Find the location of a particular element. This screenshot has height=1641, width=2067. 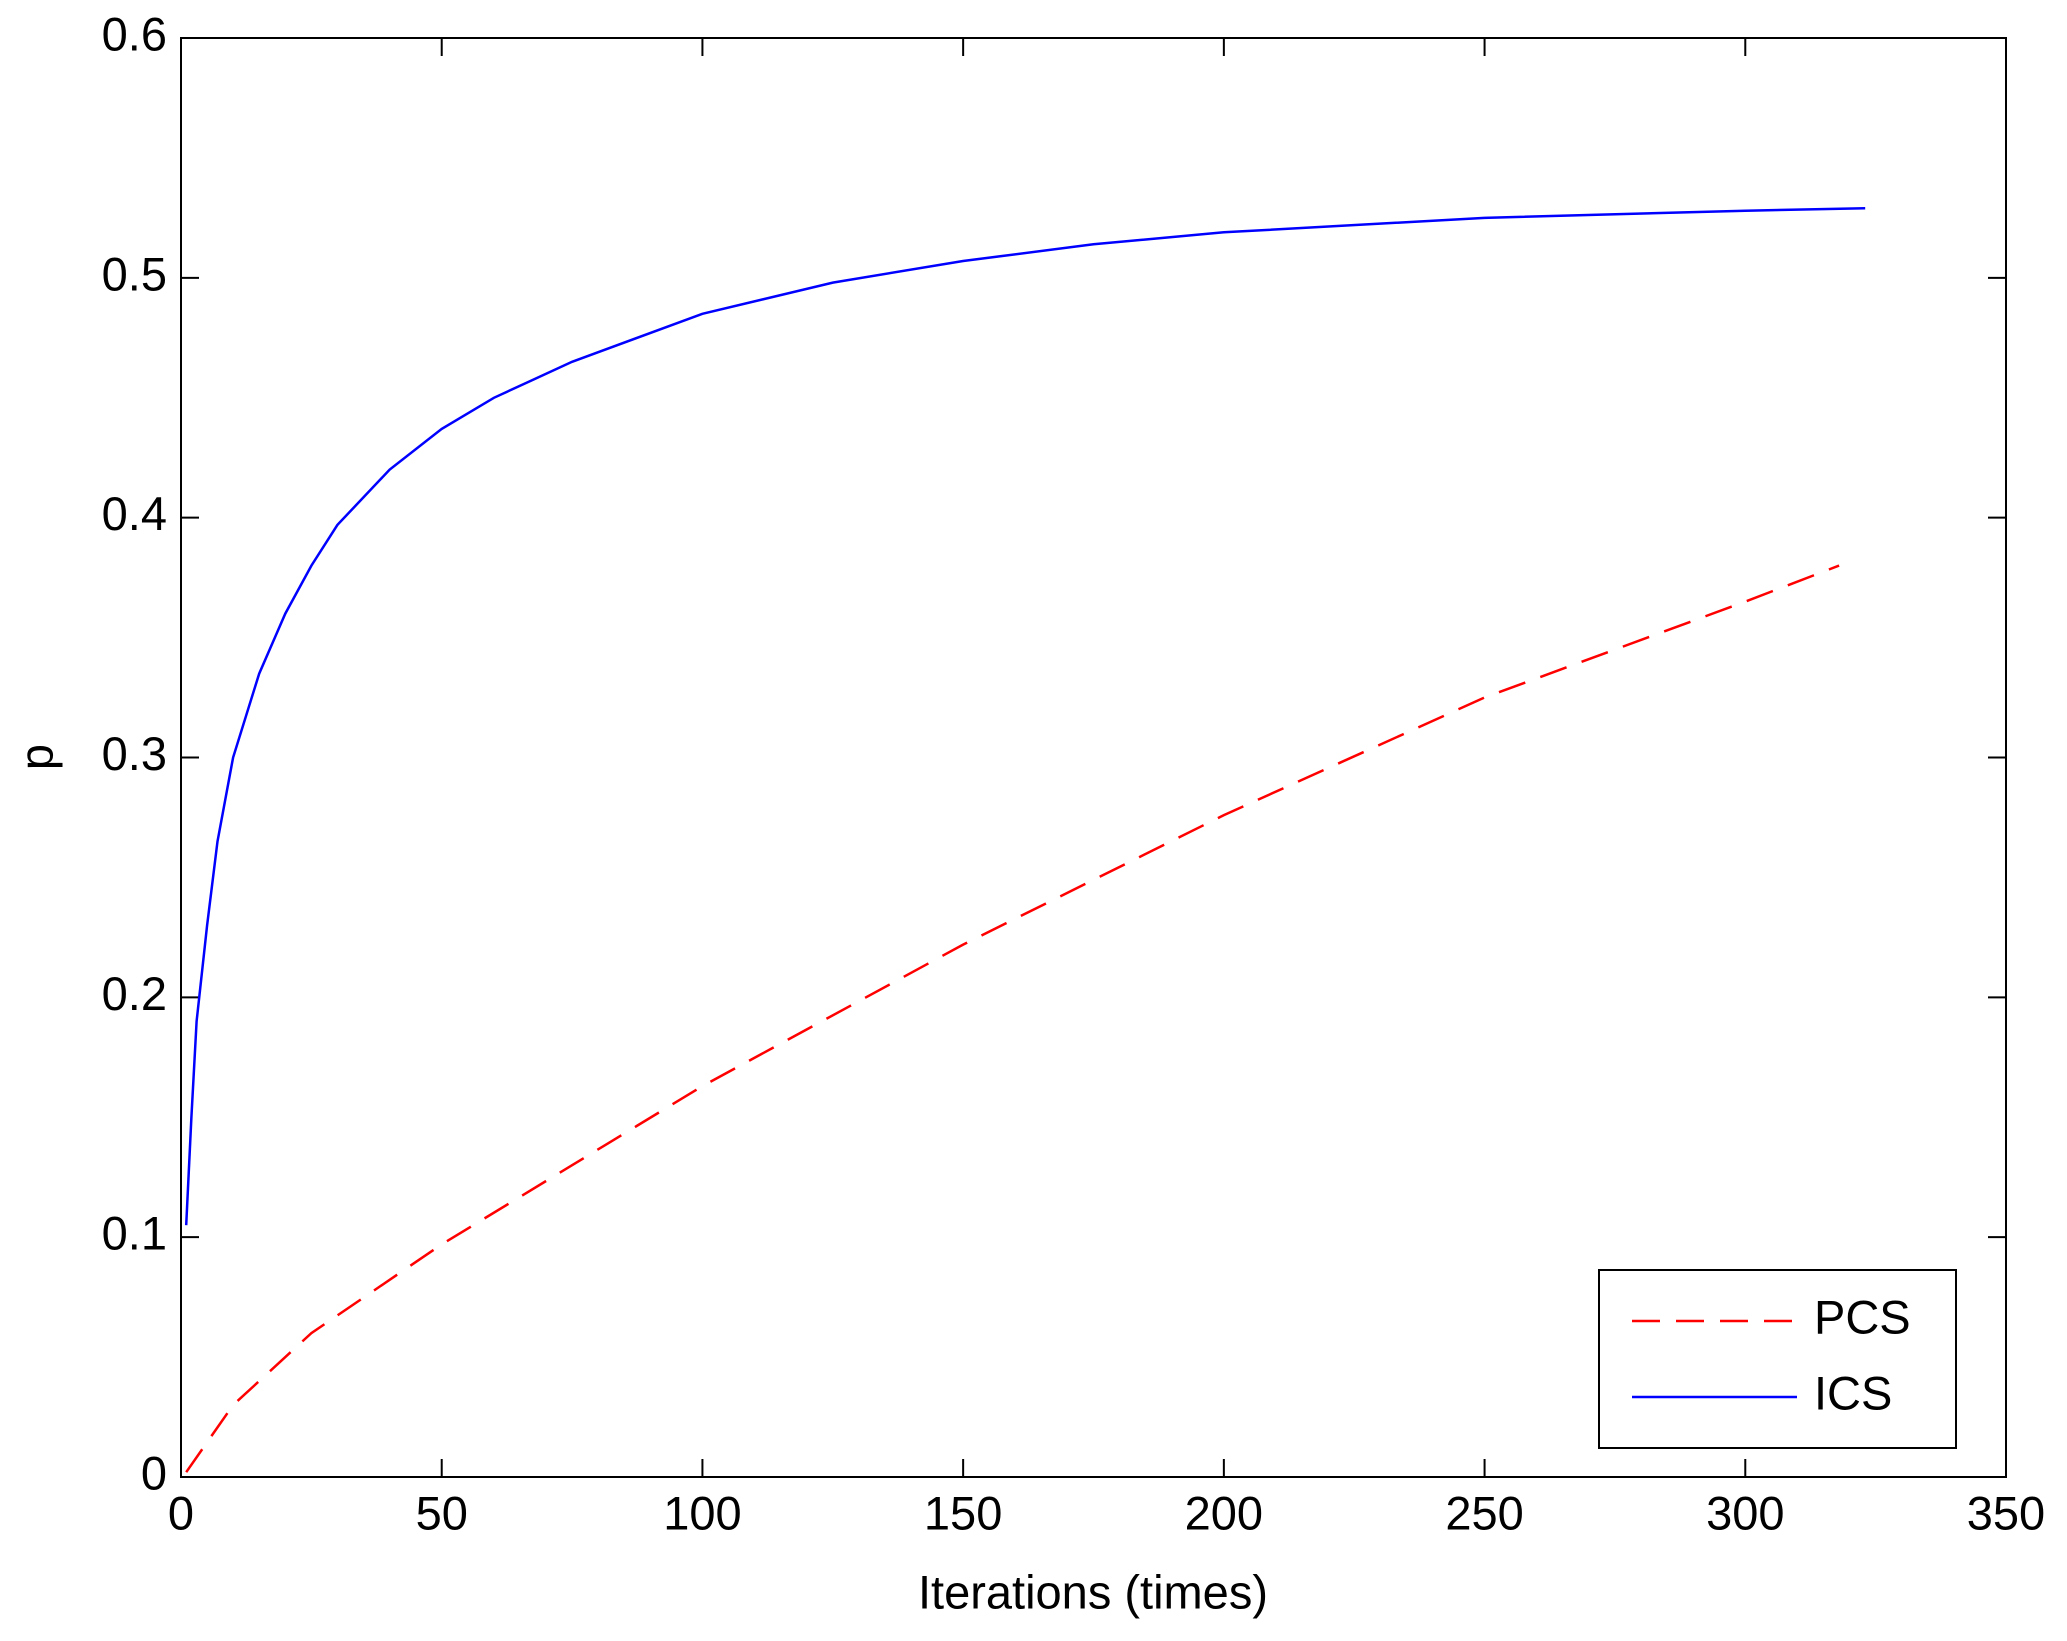

legend-box is located at coordinates (1777, 1359).